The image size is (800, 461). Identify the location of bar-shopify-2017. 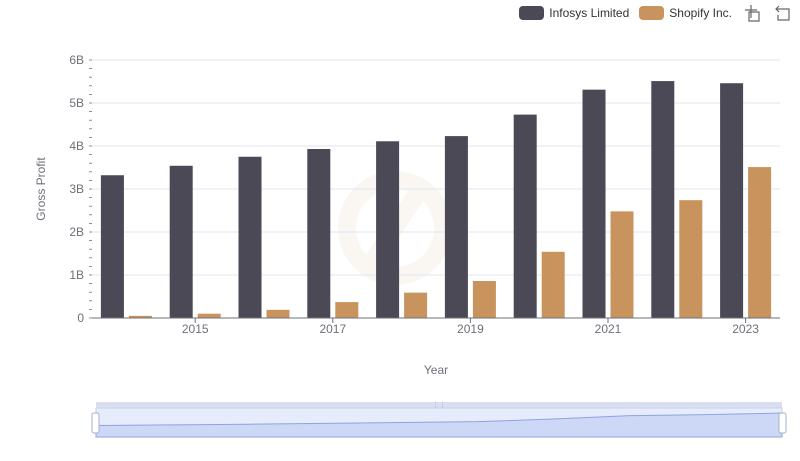
(347, 310).